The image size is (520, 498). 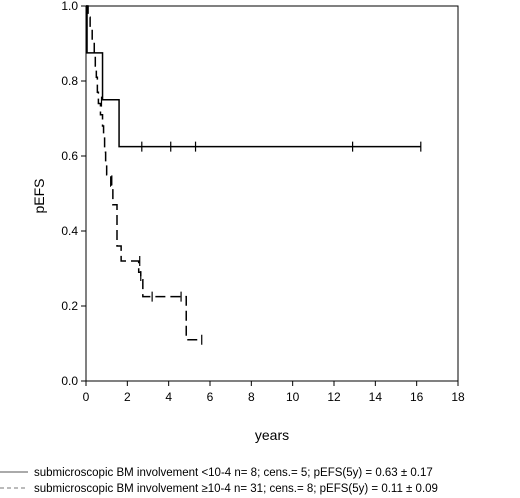 I want to click on x-tick-label: 14, so click(x=376, y=397).